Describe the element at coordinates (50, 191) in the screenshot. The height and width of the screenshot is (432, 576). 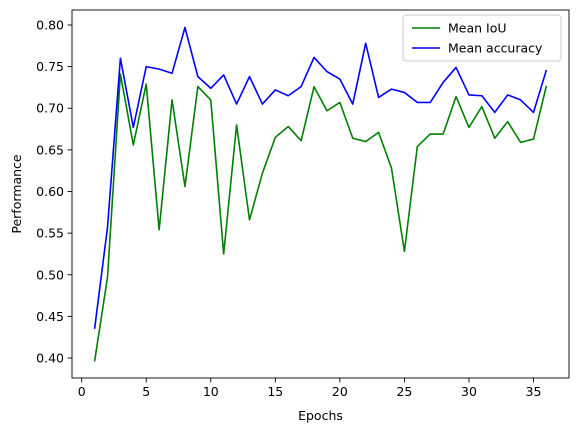
I see `y-tick-label: 0.60` at that location.